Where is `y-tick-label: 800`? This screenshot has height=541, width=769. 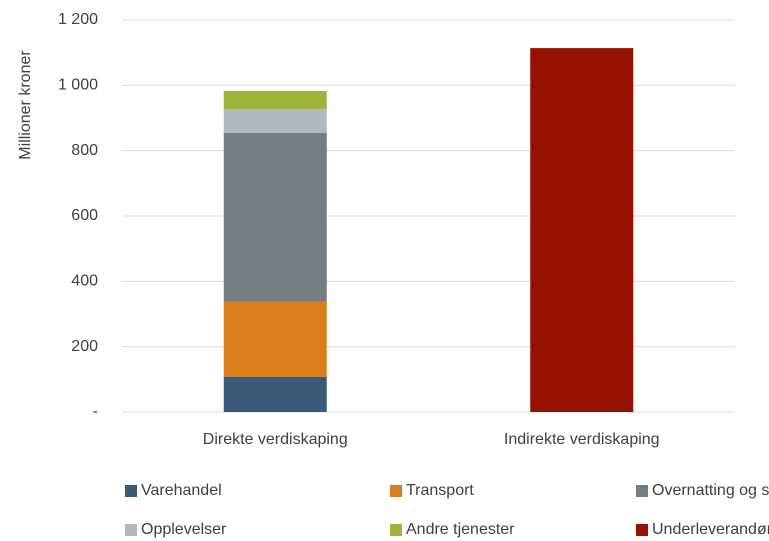
y-tick-label: 800 is located at coordinates (84, 150).